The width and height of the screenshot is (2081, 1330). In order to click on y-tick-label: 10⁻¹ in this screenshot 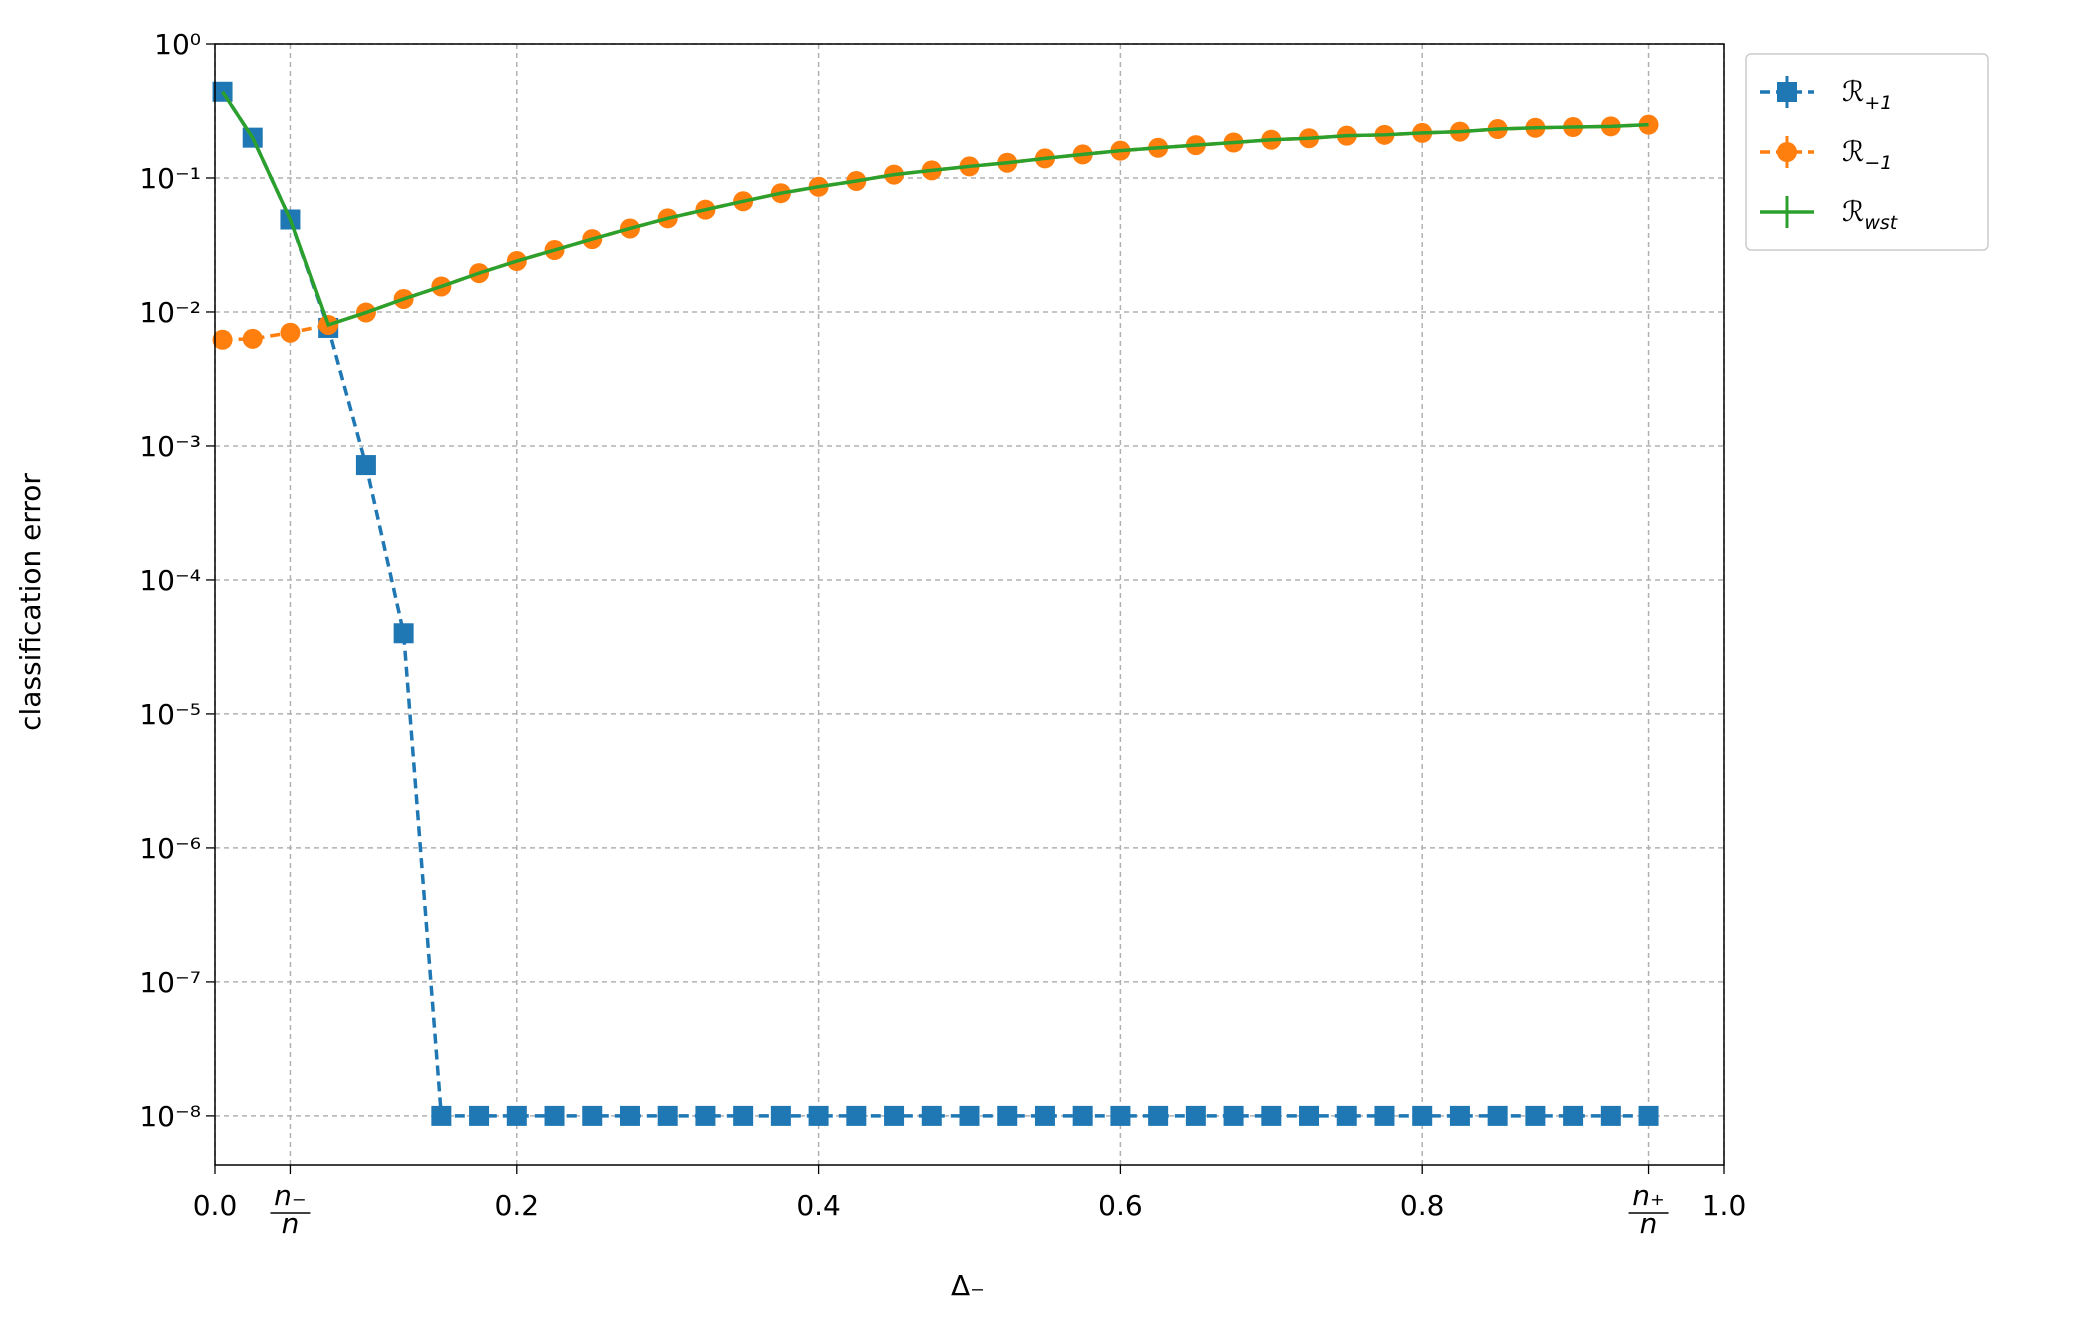, I will do `click(170, 178)`.